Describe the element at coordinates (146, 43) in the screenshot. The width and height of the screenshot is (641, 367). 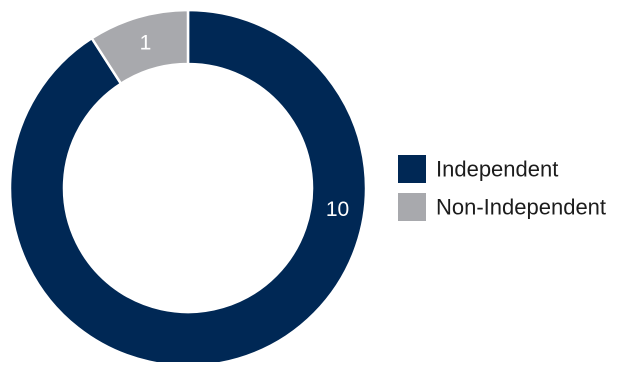
I see `data-label-non-independent: 1` at that location.